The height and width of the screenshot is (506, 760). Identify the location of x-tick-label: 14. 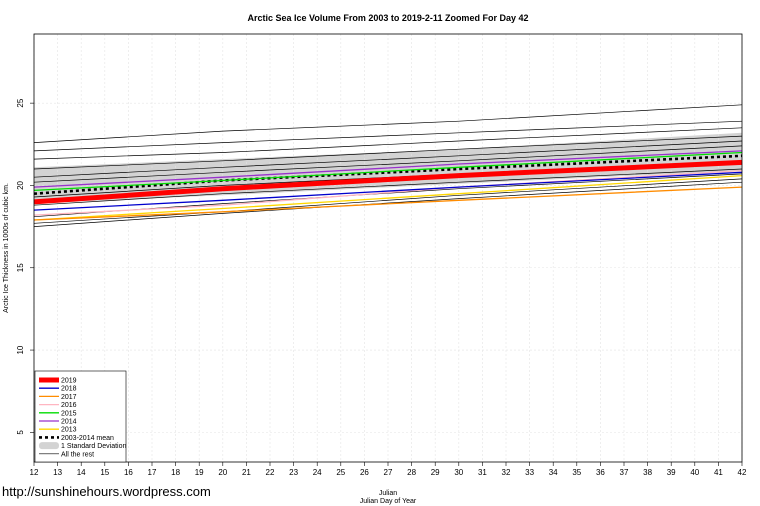
(81, 472).